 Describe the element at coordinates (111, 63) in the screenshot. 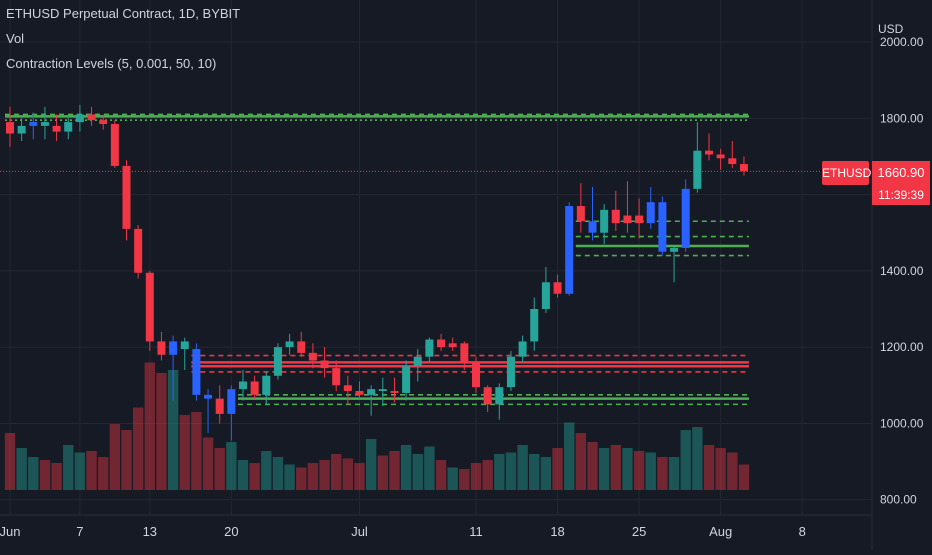

I see `contraction-indicator-label: Contraction Levels (5, 0.001, 50, 10)` at that location.